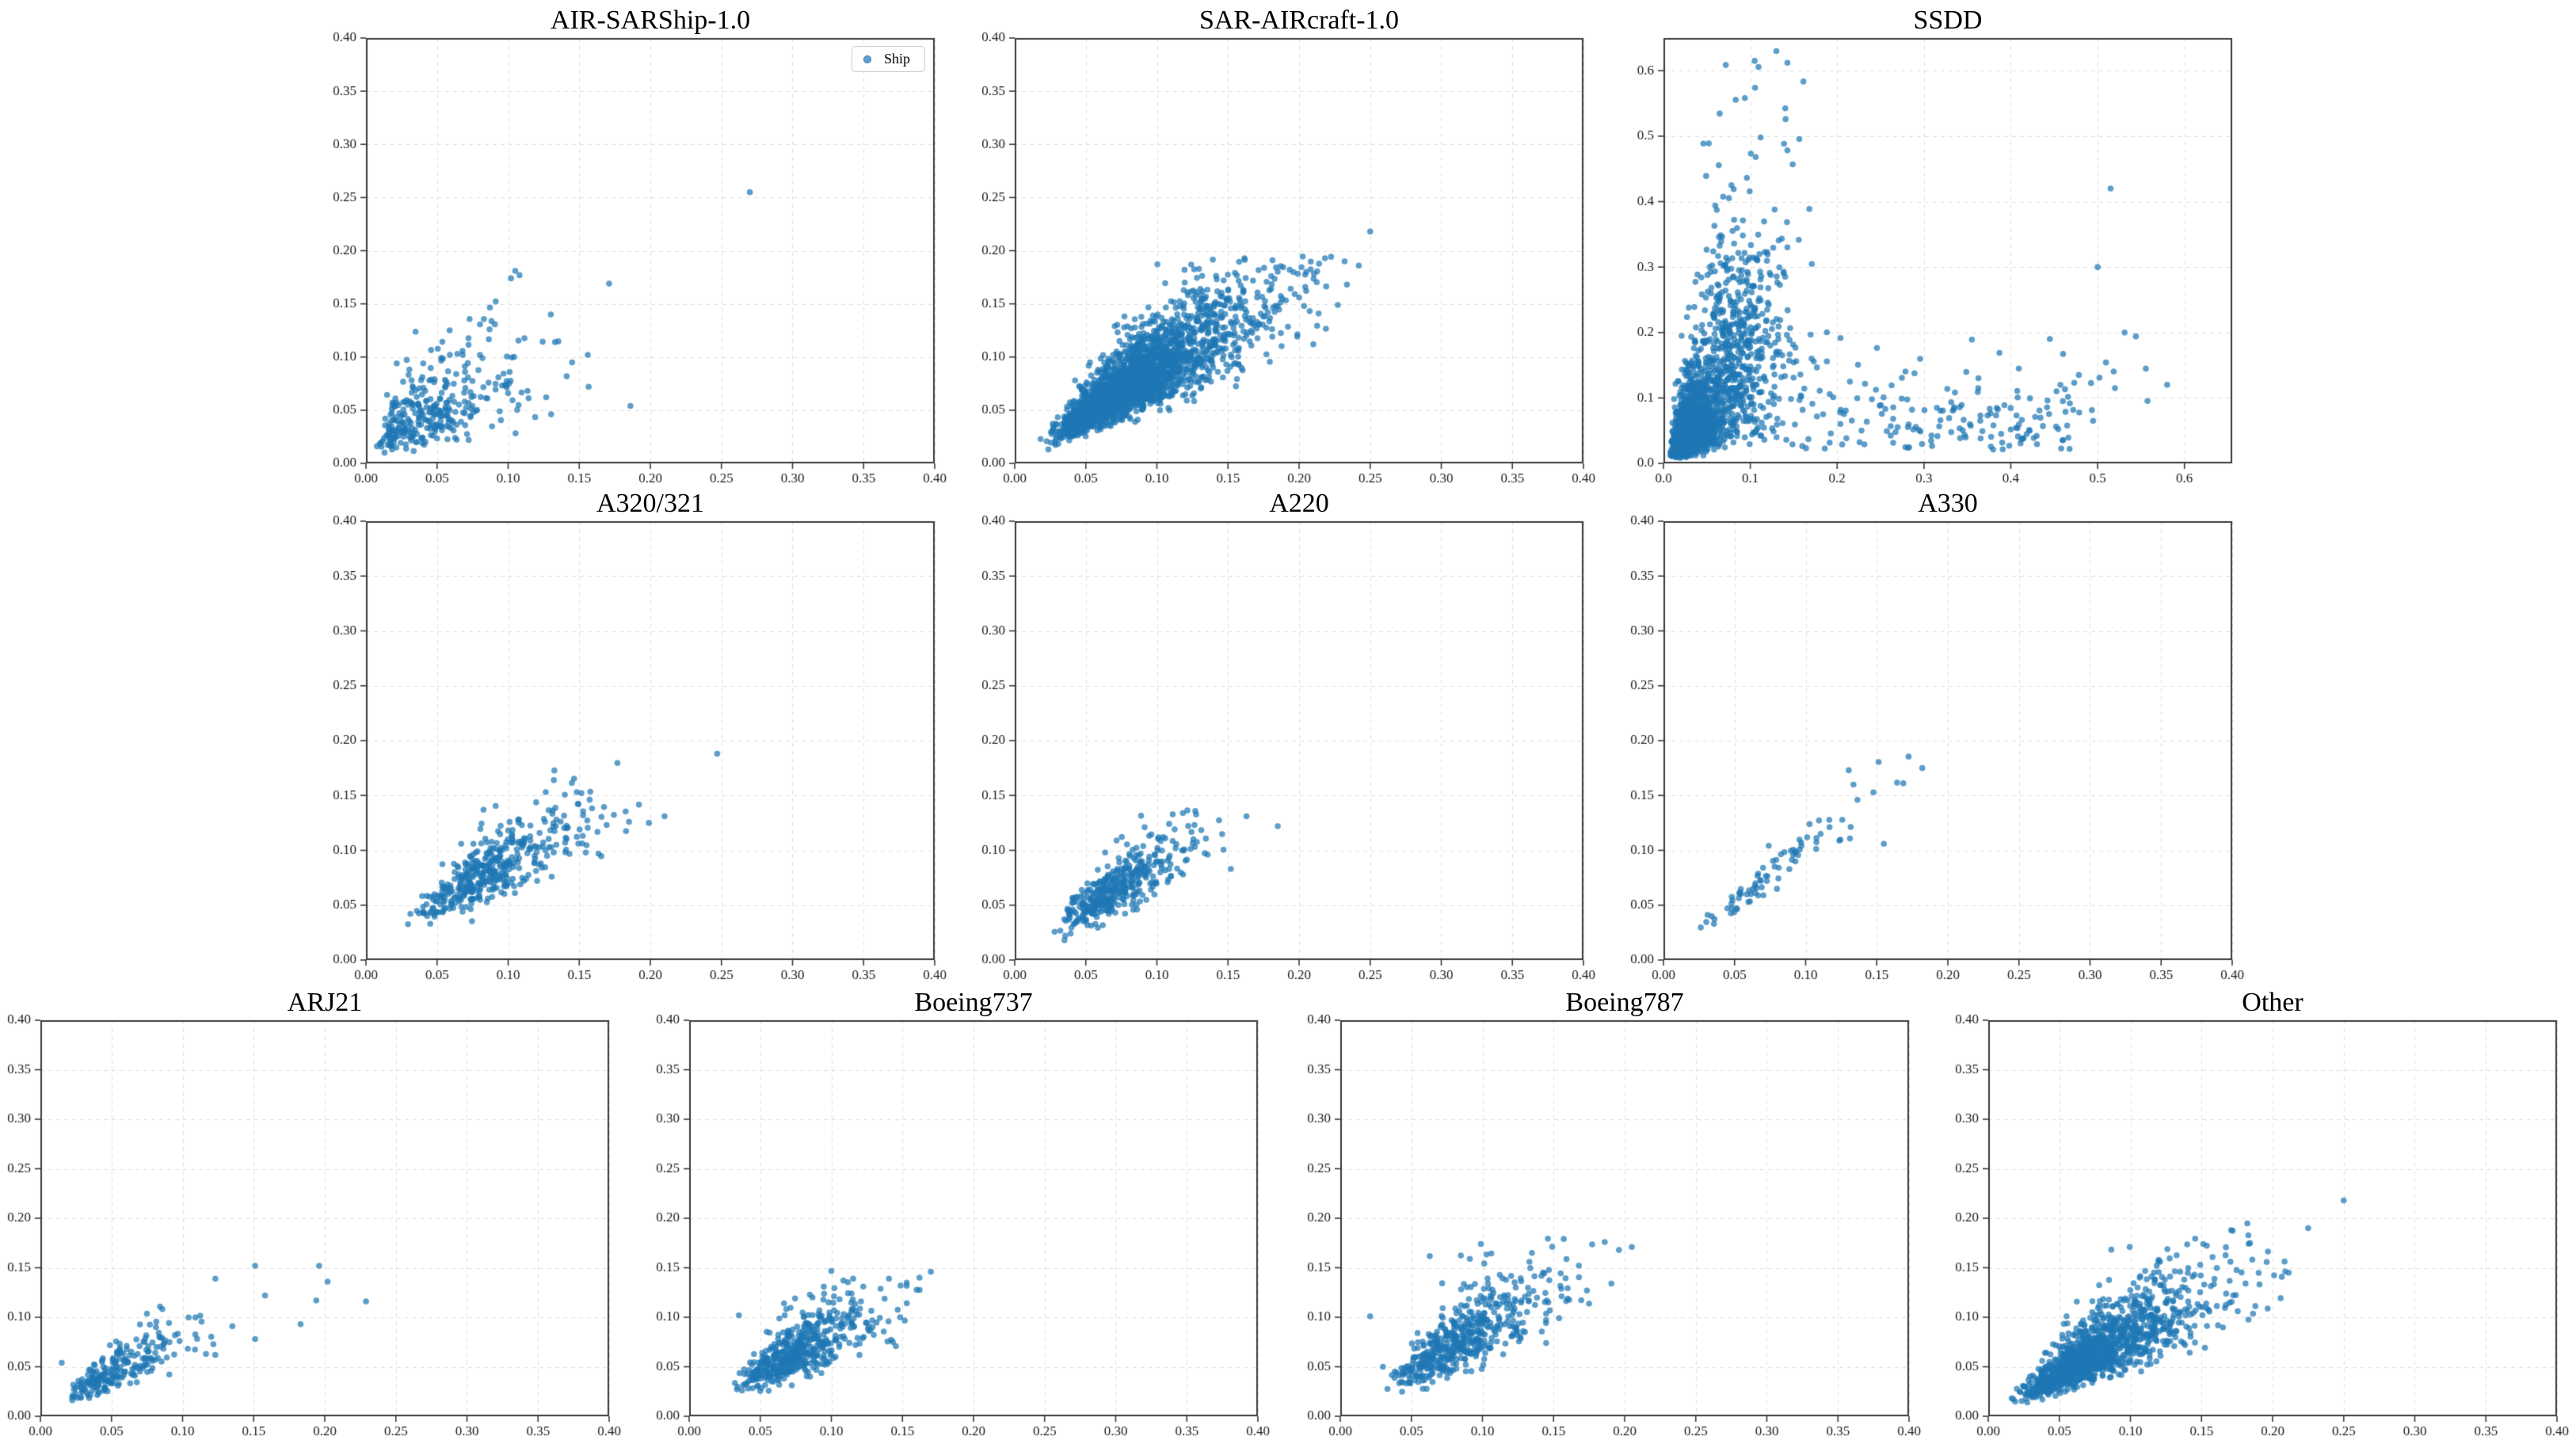 Image resolution: width=2576 pixels, height=1444 pixels. I want to click on subplot-ssdd: SSDD, so click(1939, 255).